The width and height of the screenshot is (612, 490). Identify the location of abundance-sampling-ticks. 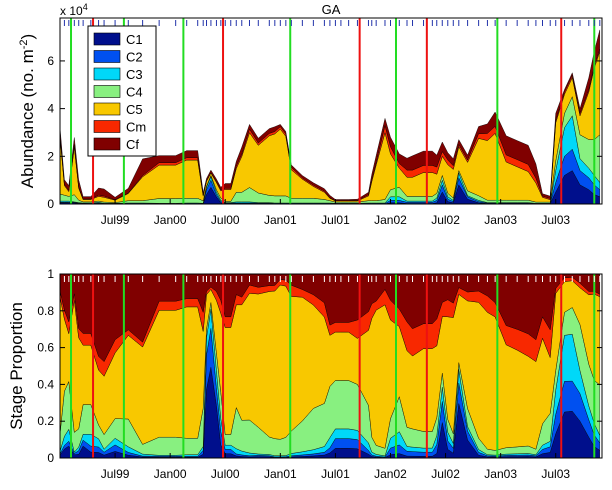
(330, 23).